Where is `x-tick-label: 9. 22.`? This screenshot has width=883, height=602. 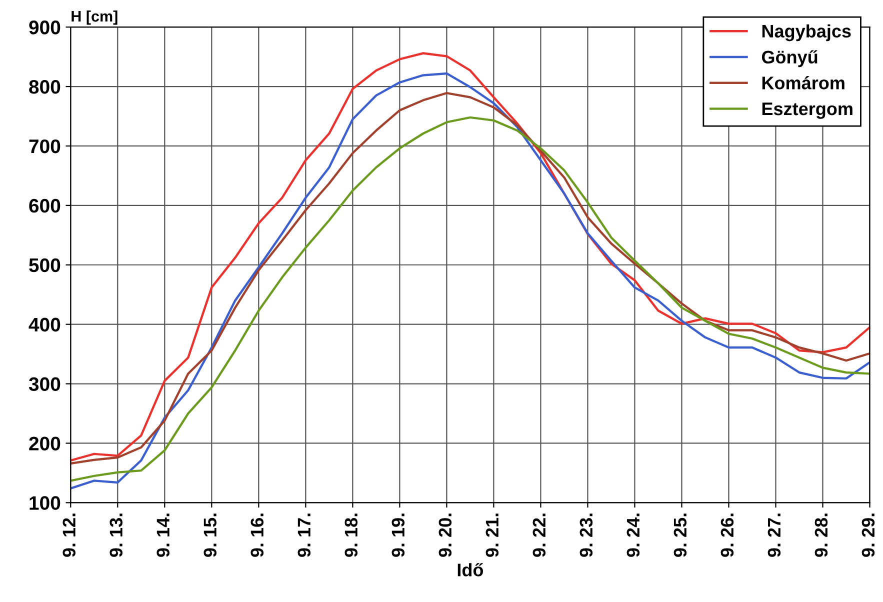
x-tick-label: 9. 22. is located at coordinates (539, 535).